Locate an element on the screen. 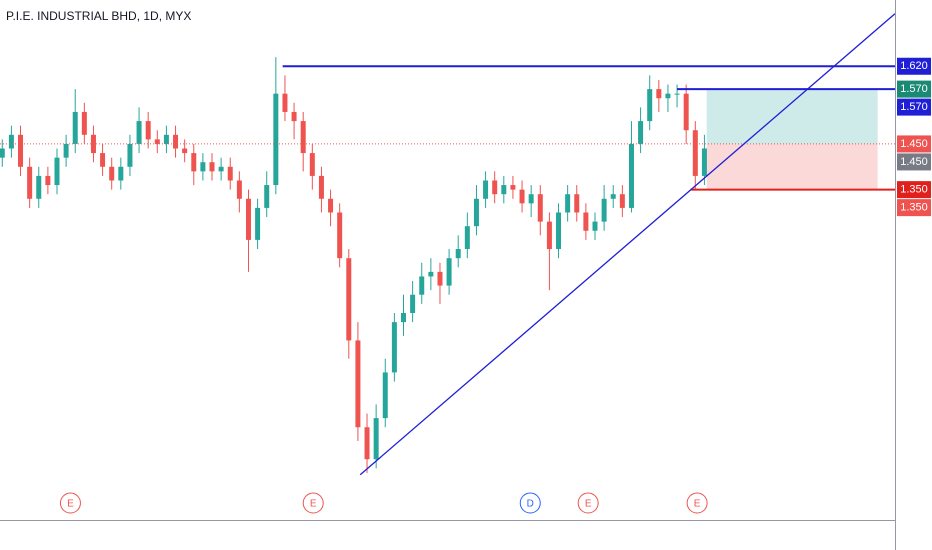 The image size is (932, 550). chart-title: P.I.E. INDUSTRIAL BHD, 1D, MYX is located at coordinates (98, 16).